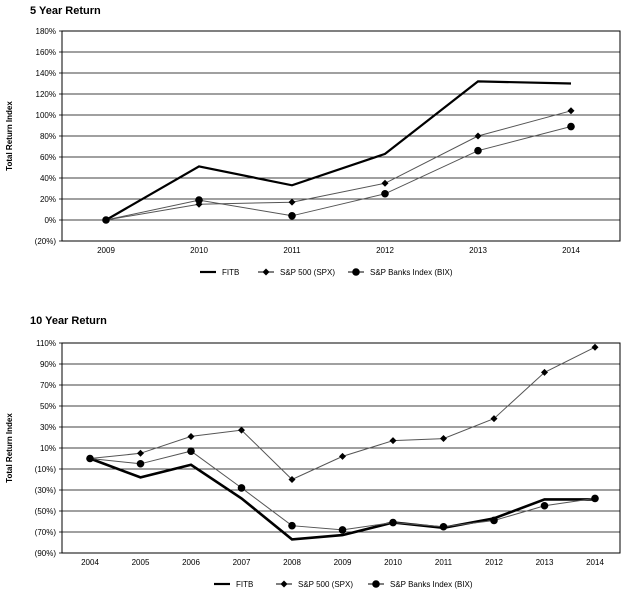 Image resolution: width=630 pixels, height=598 pixels. Describe the element at coordinates (46, 115) in the screenshot. I see `y-tick-label: 100%` at that location.